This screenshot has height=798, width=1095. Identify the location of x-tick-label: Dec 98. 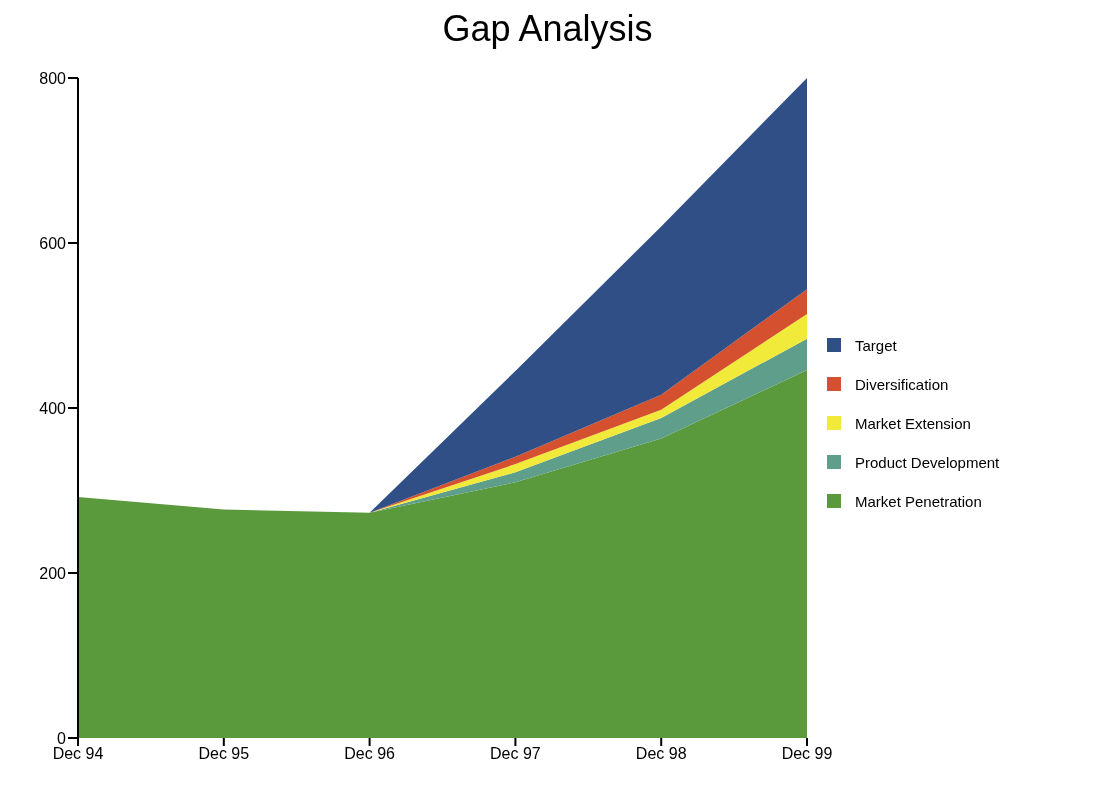
(661, 754).